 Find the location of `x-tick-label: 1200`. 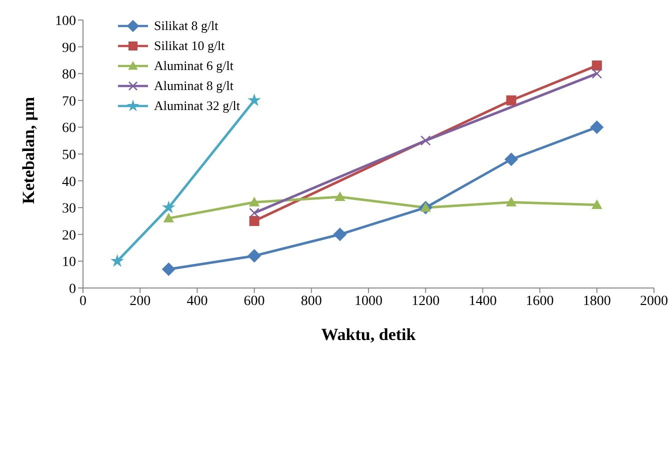

x-tick-label: 1200 is located at coordinates (426, 301).